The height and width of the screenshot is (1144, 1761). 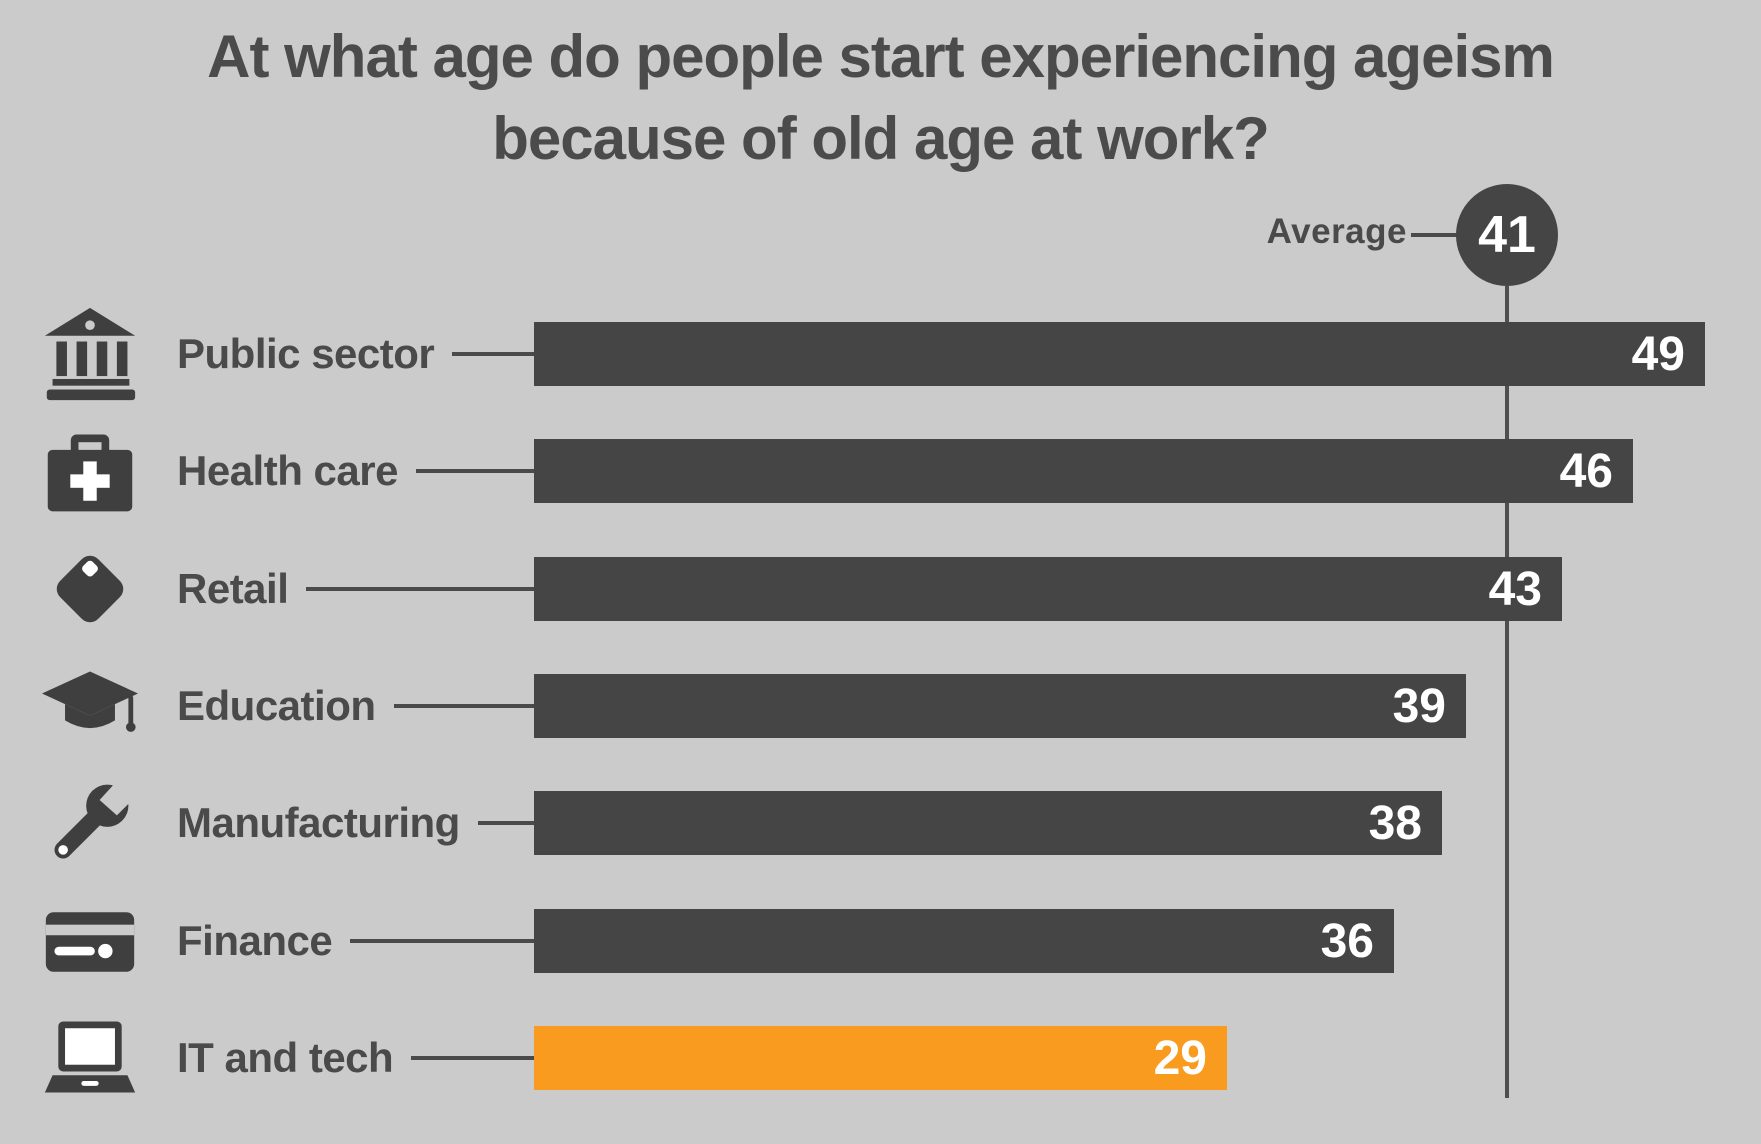 I want to click on bar-value-label: 39, so click(x=1419, y=706).